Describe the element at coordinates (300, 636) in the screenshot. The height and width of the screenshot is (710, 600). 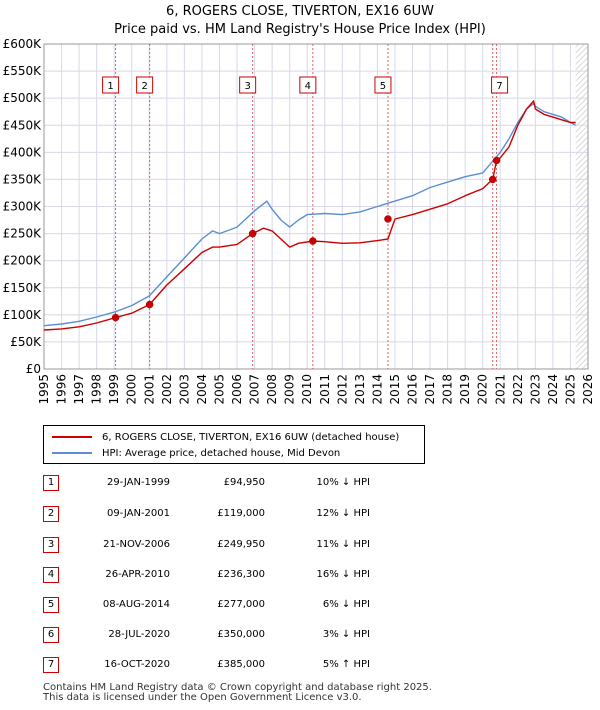
I see `table-row: 6 28-JUL-2020 £350,000 3% ↓ HPI` at that location.